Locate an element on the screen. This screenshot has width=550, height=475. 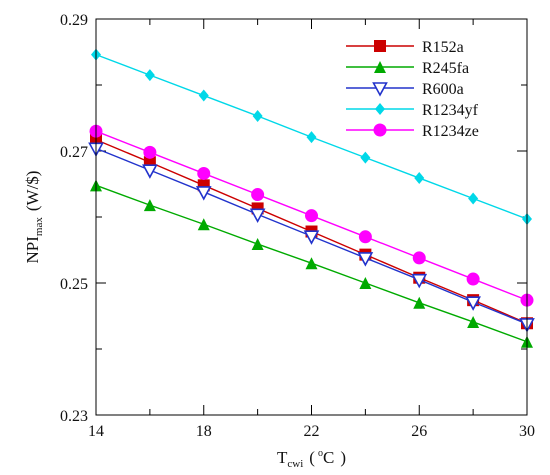
legend-entry: R1234ze is located at coordinates (412, 131).